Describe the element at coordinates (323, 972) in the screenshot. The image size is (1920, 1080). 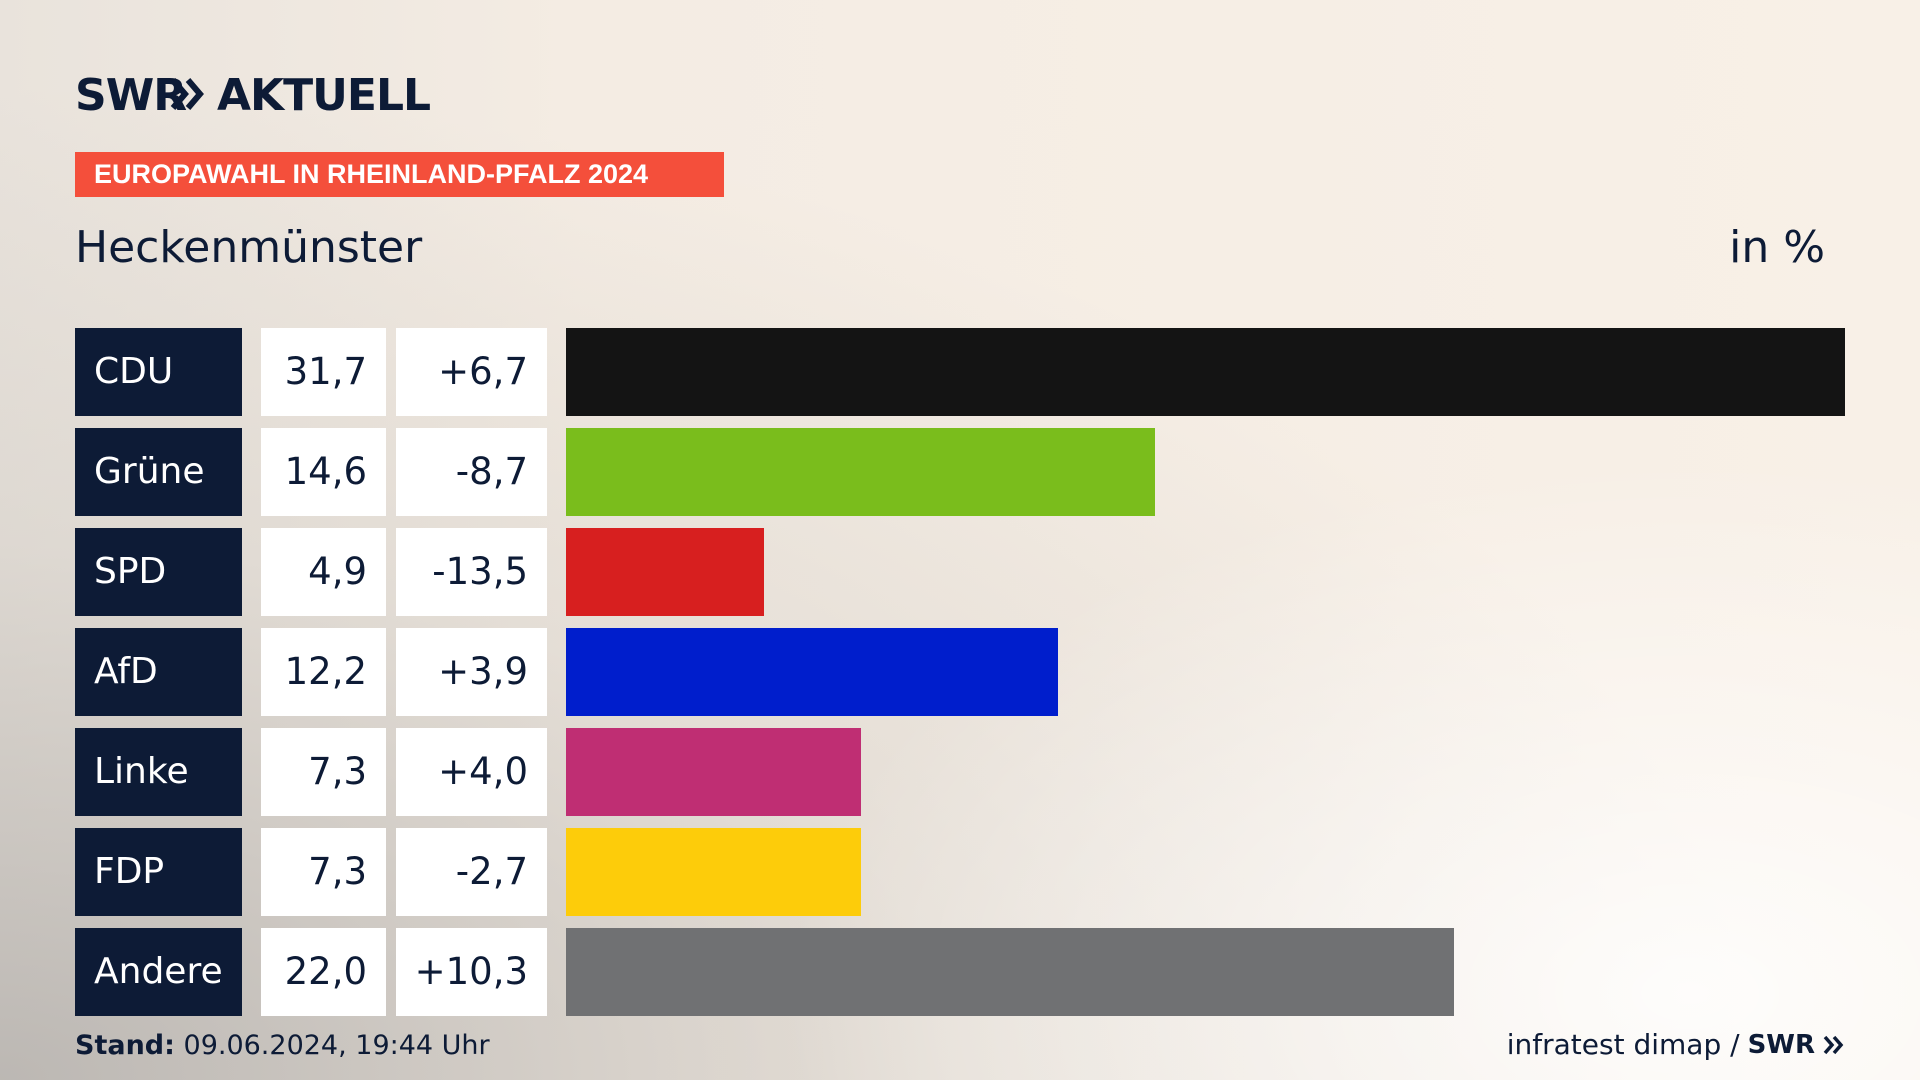
I see `vote-share-label: 22,0` at that location.